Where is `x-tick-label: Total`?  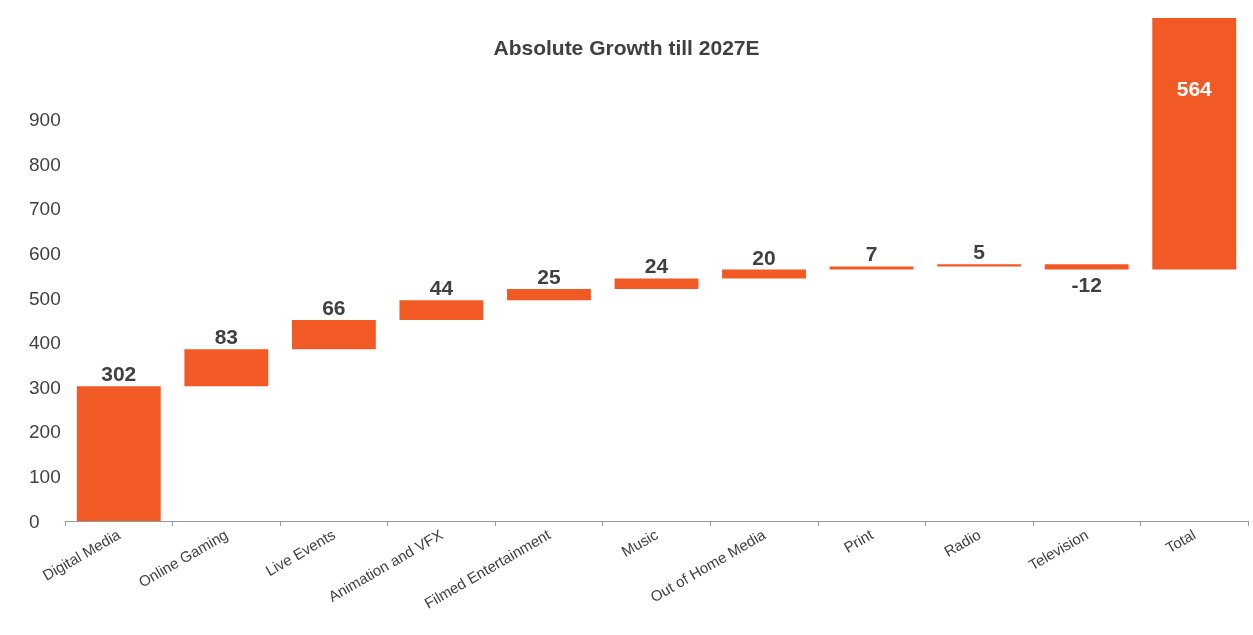 x-tick-label: Total is located at coordinates (1180, 541).